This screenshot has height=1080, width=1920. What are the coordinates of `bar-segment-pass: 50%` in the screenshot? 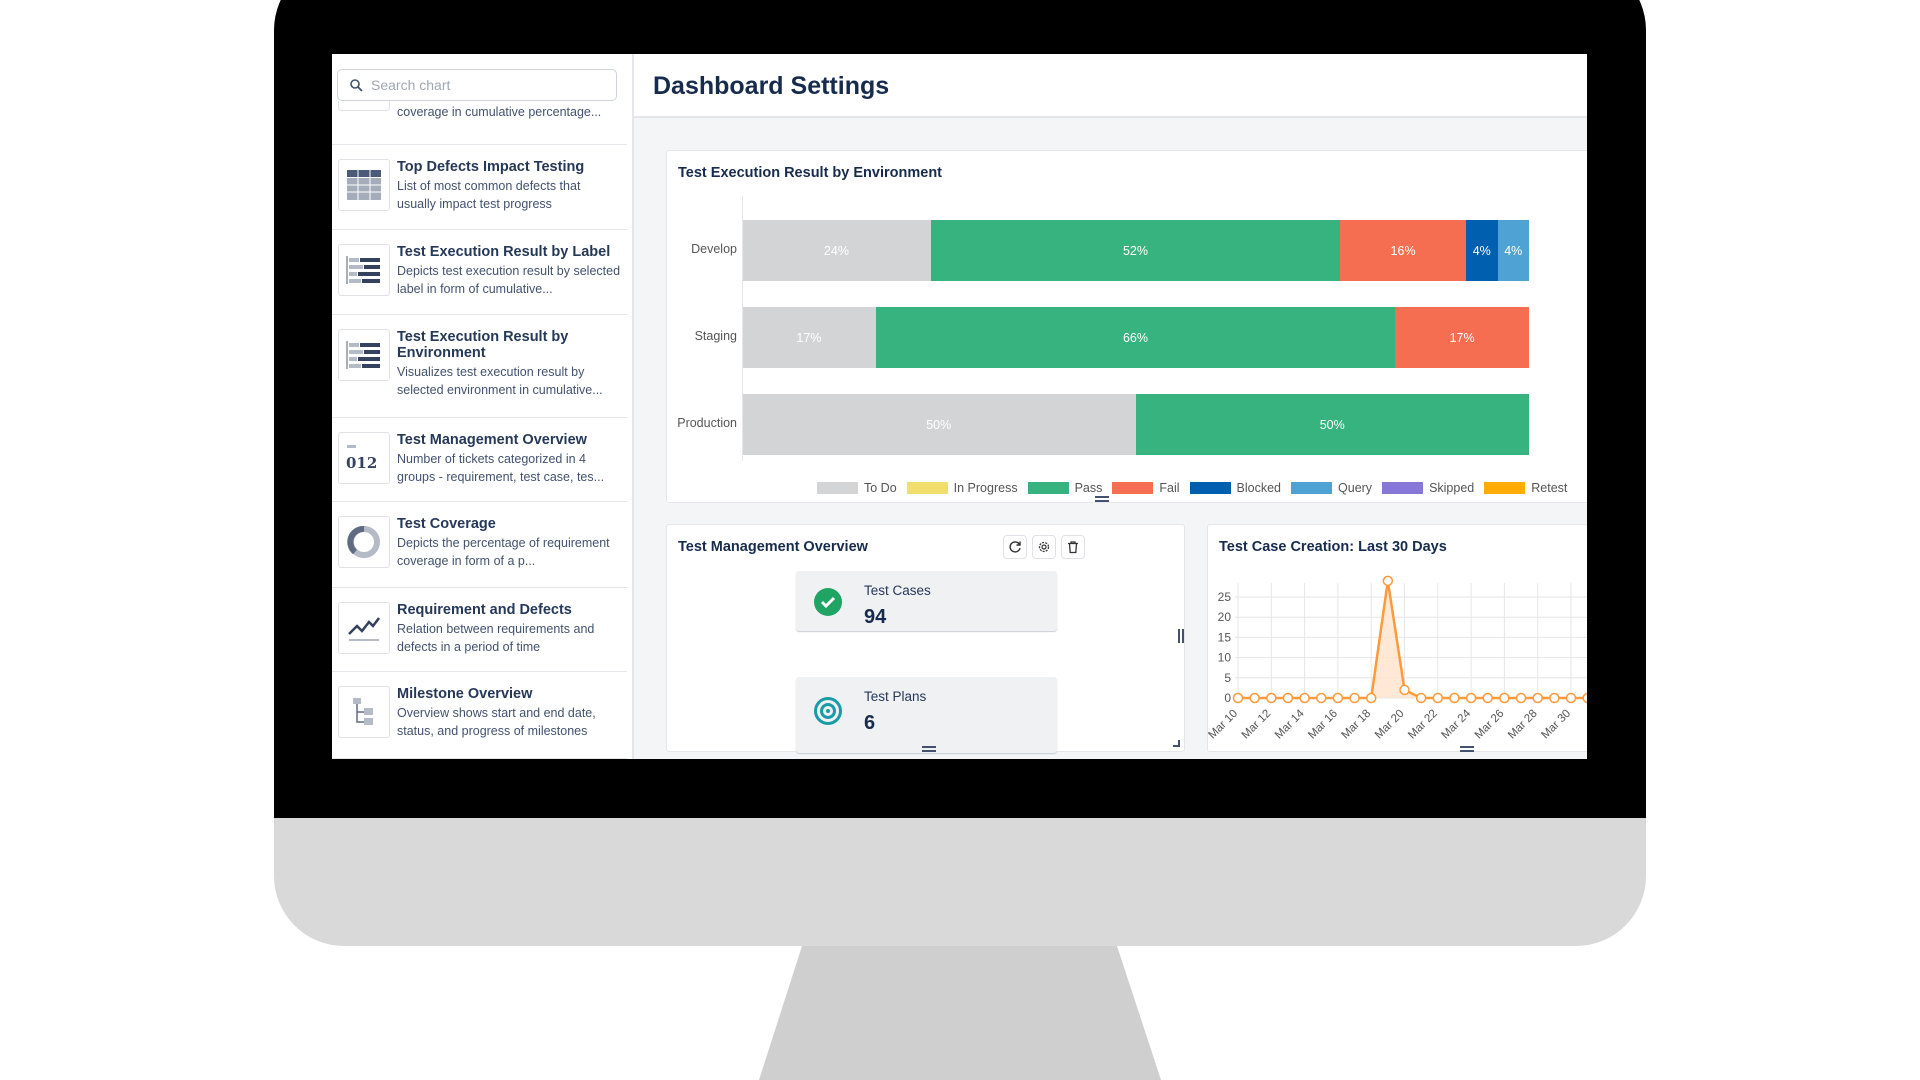 It's located at (1332, 424).